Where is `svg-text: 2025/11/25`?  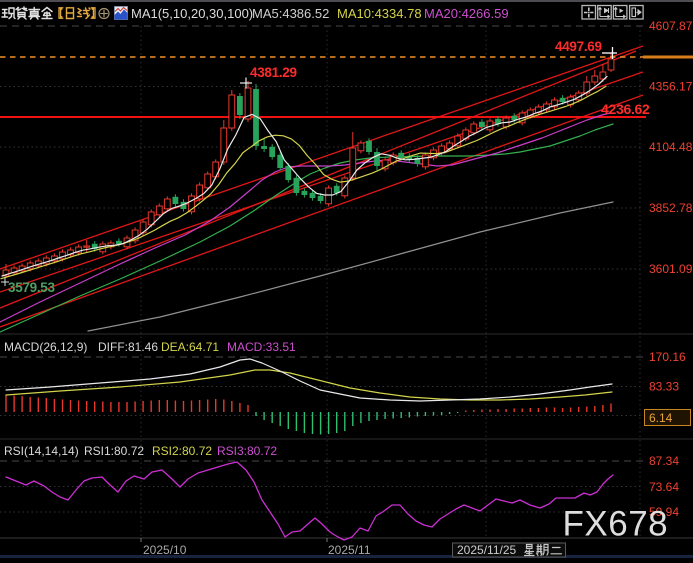
svg-text: 2025/11/25 is located at coordinates (486, 550).